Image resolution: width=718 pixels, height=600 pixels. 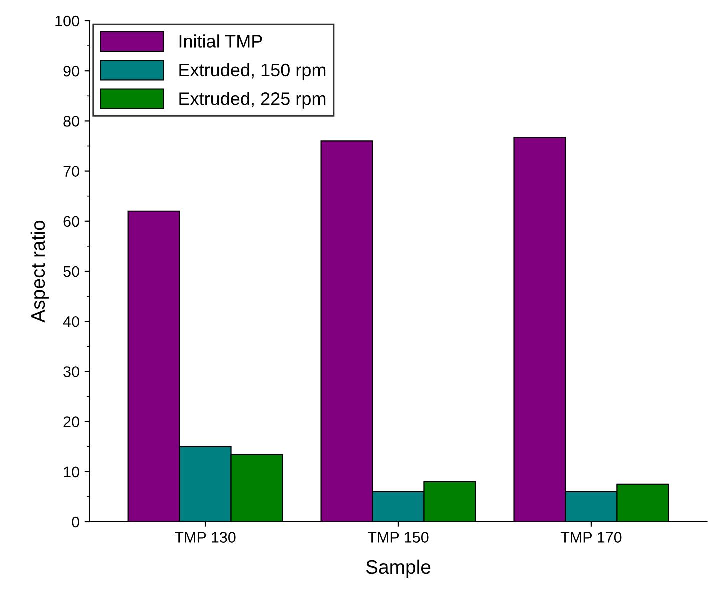 I want to click on y-tick-label: 10, so click(x=72, y=472).